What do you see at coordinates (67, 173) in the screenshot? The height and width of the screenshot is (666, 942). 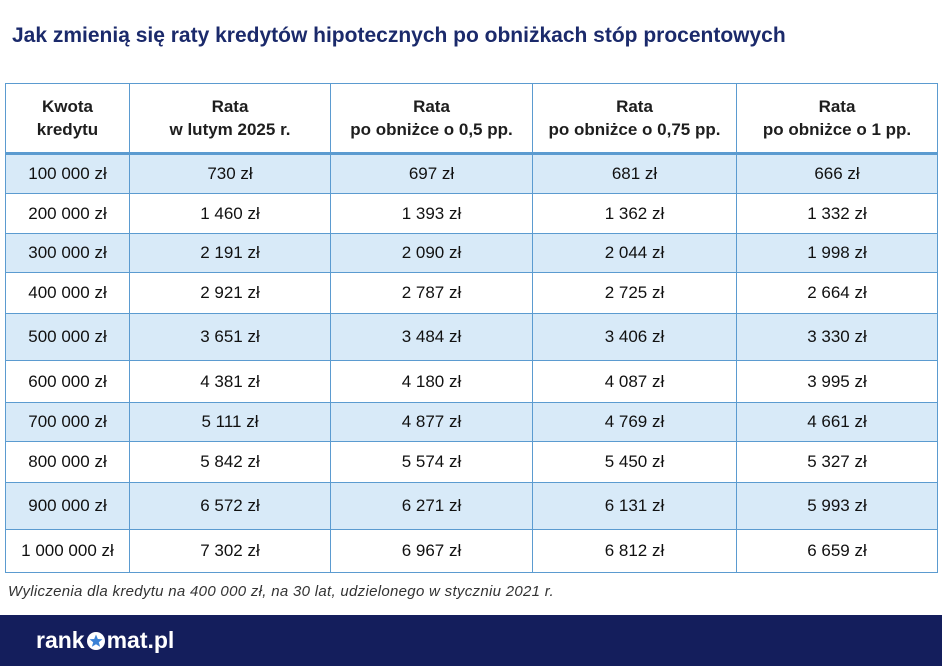 I see `table-cell: 100 000 zł` at bounding box center [67, 173].